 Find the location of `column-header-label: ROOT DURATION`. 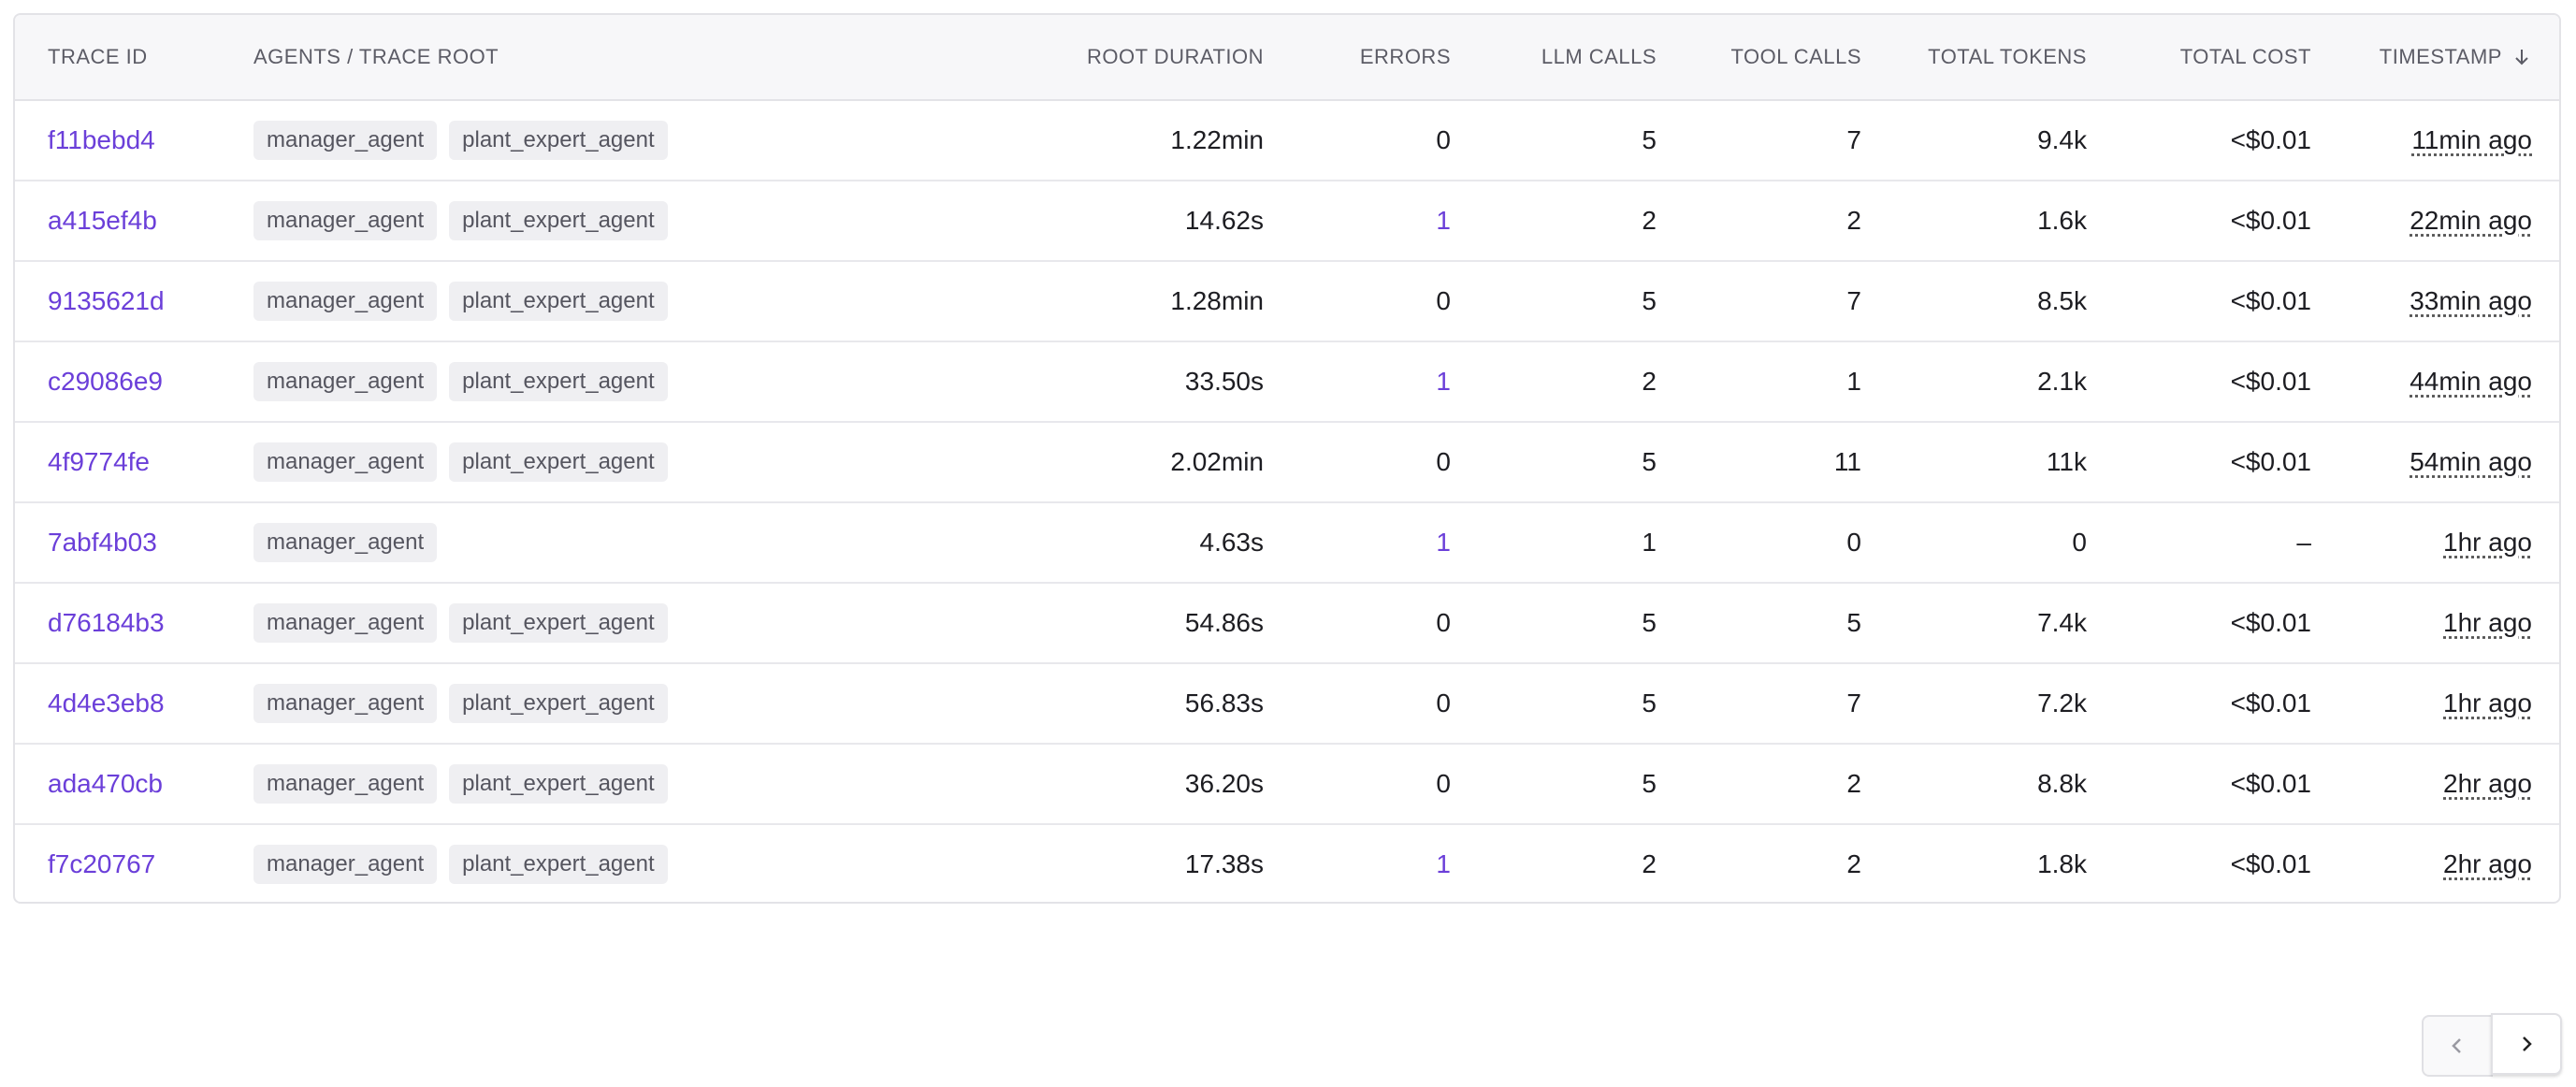

column-header-label: ROOT DURATION is located at coordinates (1175, 56).